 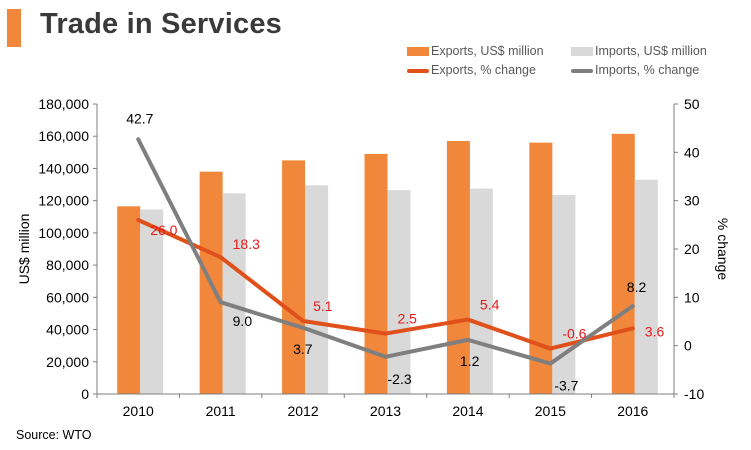 What do you see at coordinates (303, 349) in the screenshot?
I see `label-imports-change: 3.7` at bounding box center [303, 349].